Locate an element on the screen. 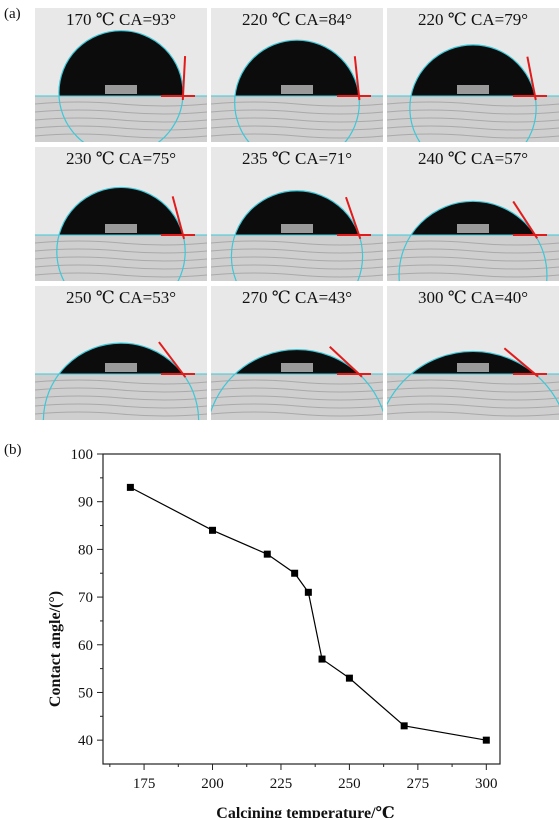 The height and width of the screenshot is (818, 559). droplet-image: 230 ℃ CA=75° is located at coordinates (121, 214).